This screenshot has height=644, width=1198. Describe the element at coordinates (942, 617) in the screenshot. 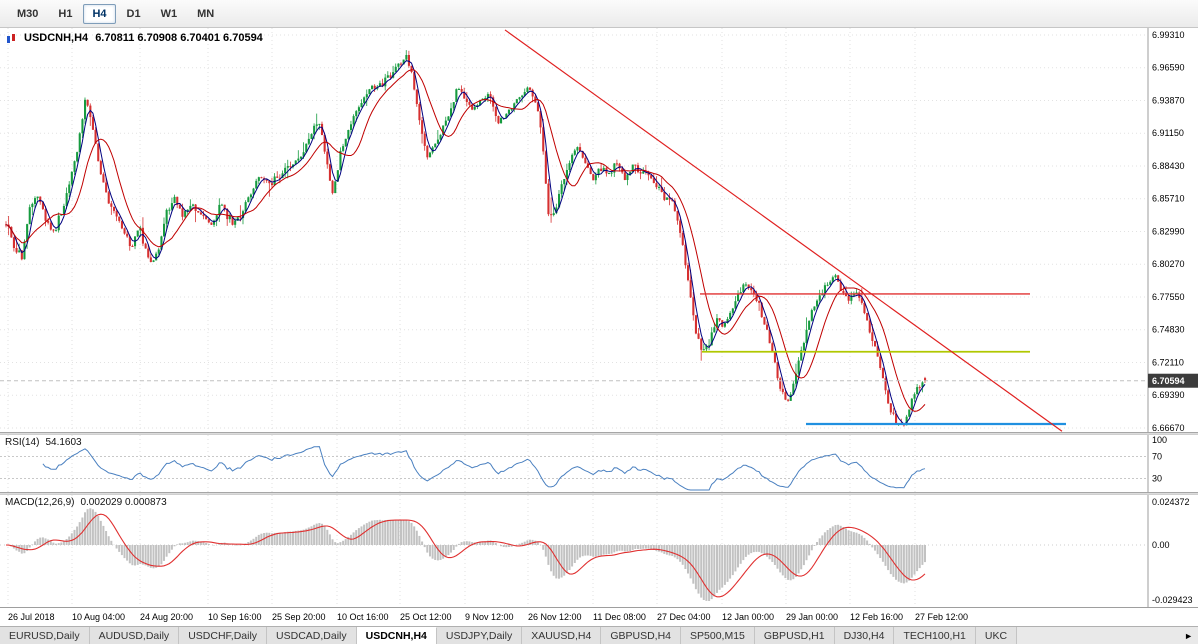

I see `time-axis-label: 27 Feb 12:00` at that location.